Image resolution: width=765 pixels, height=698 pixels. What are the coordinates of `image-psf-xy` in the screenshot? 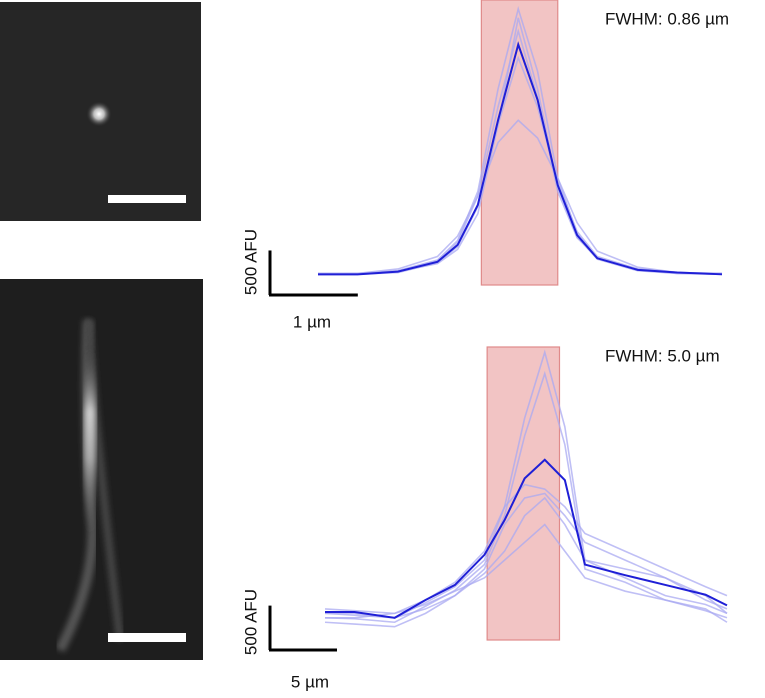 It's located at (100, 111).